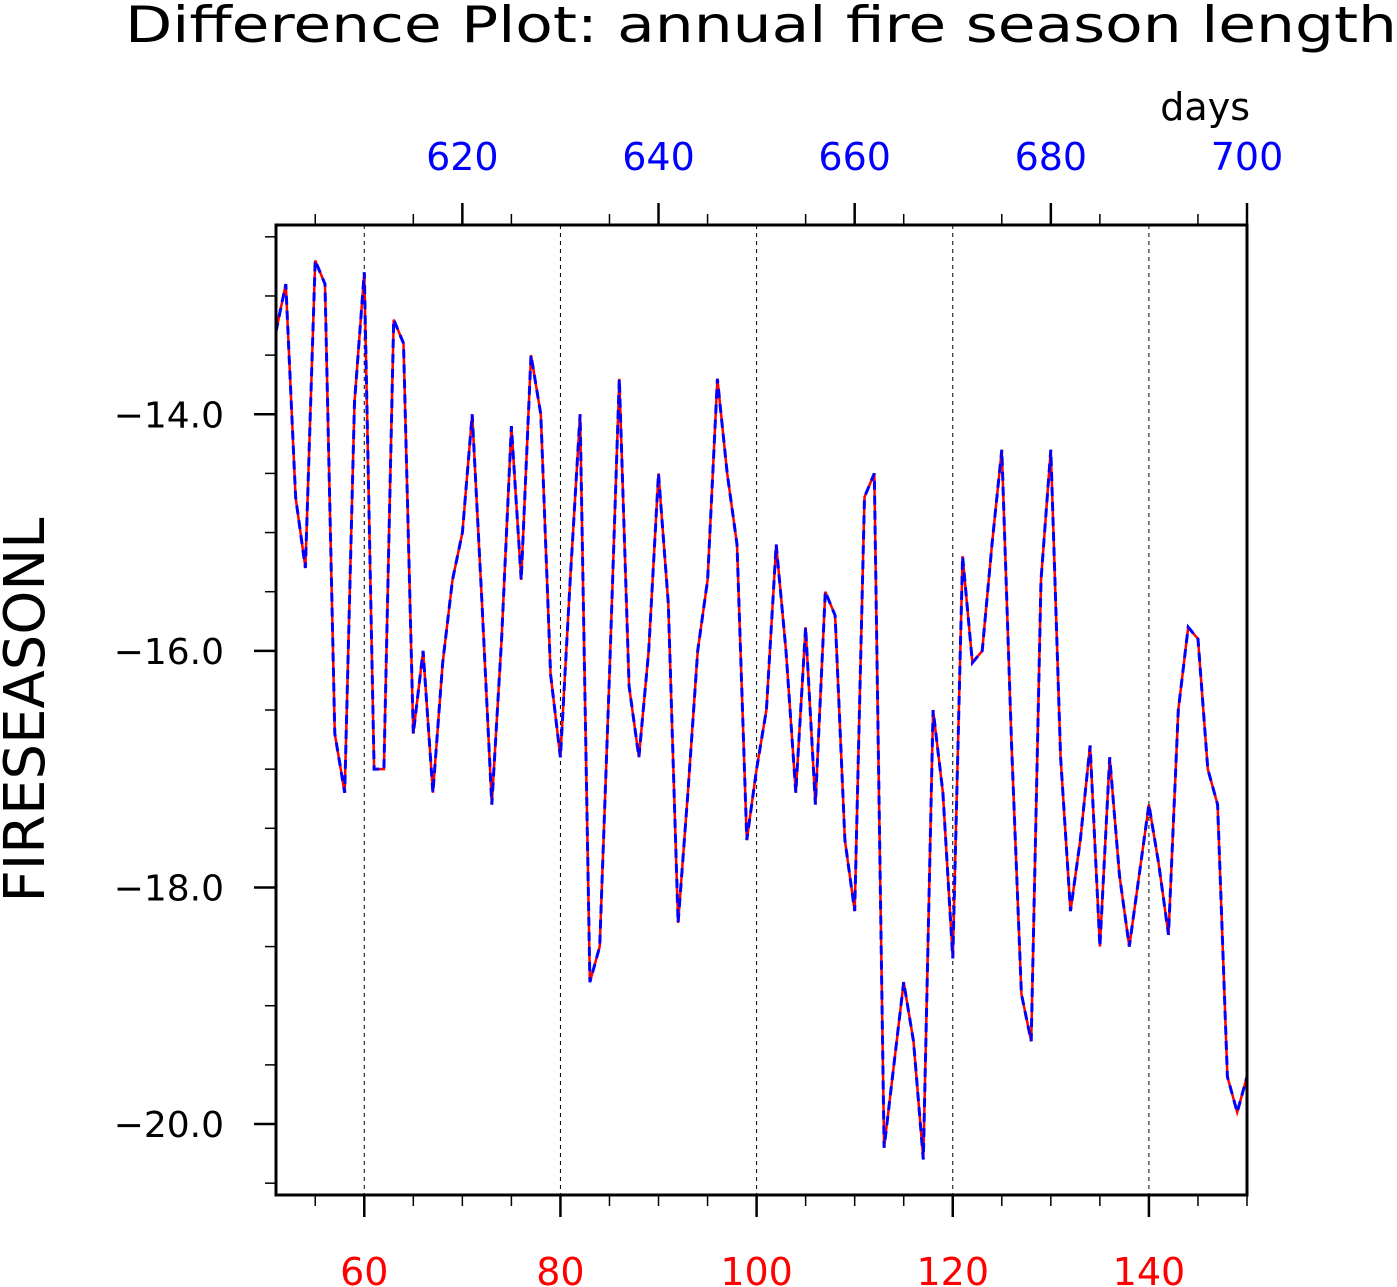  I want to click on x-top-tick-label-2: 660, so click(854, 157).